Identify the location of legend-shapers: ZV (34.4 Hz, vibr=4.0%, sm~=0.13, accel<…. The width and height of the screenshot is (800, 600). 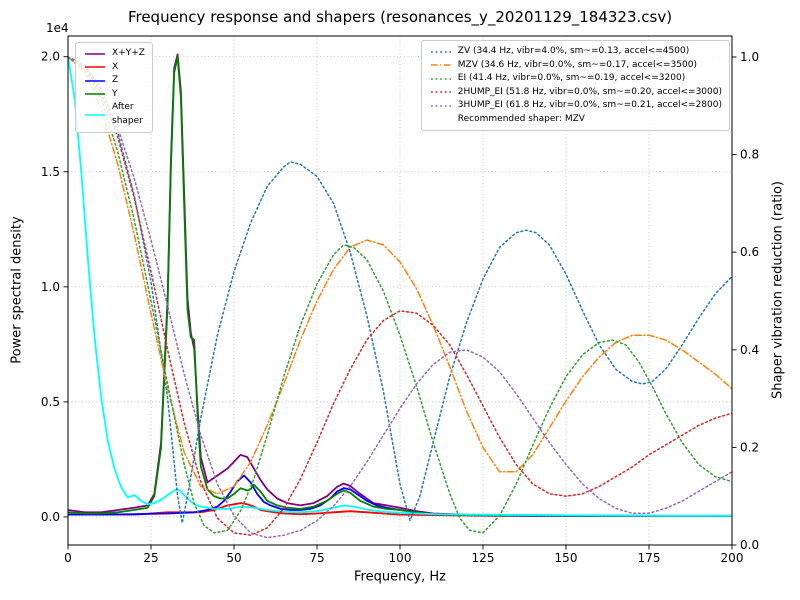
(575, 85).